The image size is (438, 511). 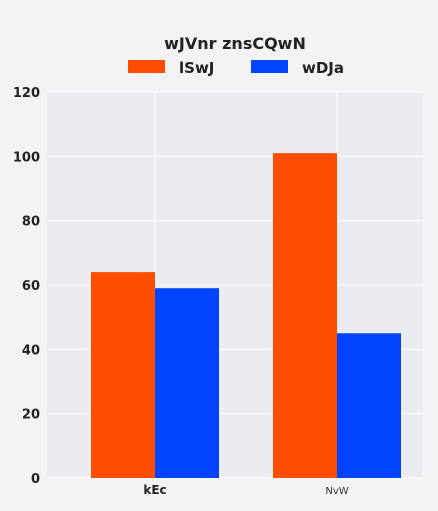 I want to click on x-tick-label: NvW, so click(x=336, y=491).